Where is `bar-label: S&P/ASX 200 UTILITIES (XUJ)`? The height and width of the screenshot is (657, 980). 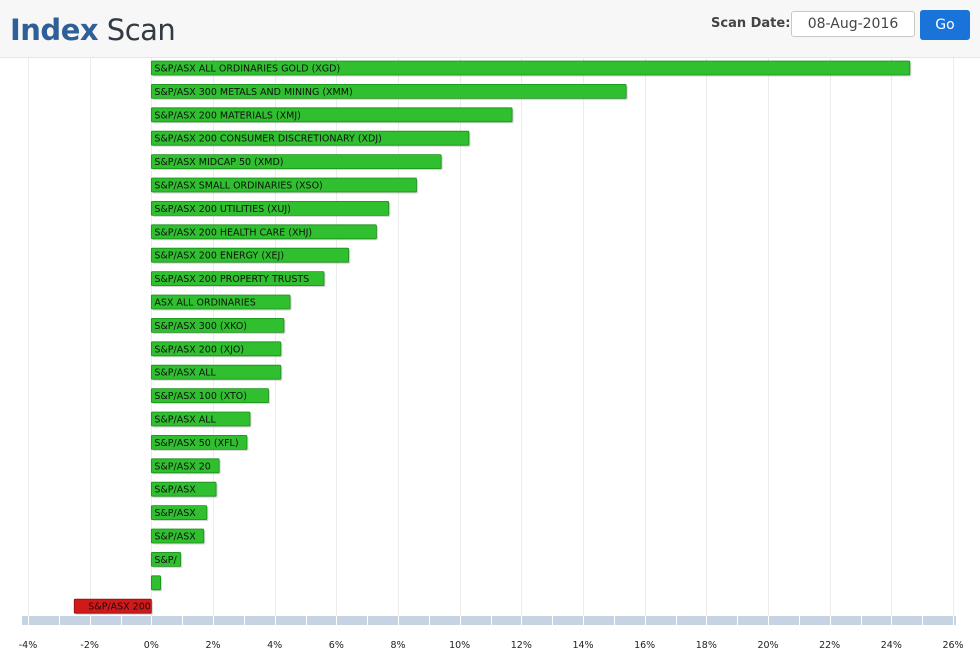
bar-label: S&P/ASX 200 UTILITIES (XUJ) is located at coordinates (222, 209).